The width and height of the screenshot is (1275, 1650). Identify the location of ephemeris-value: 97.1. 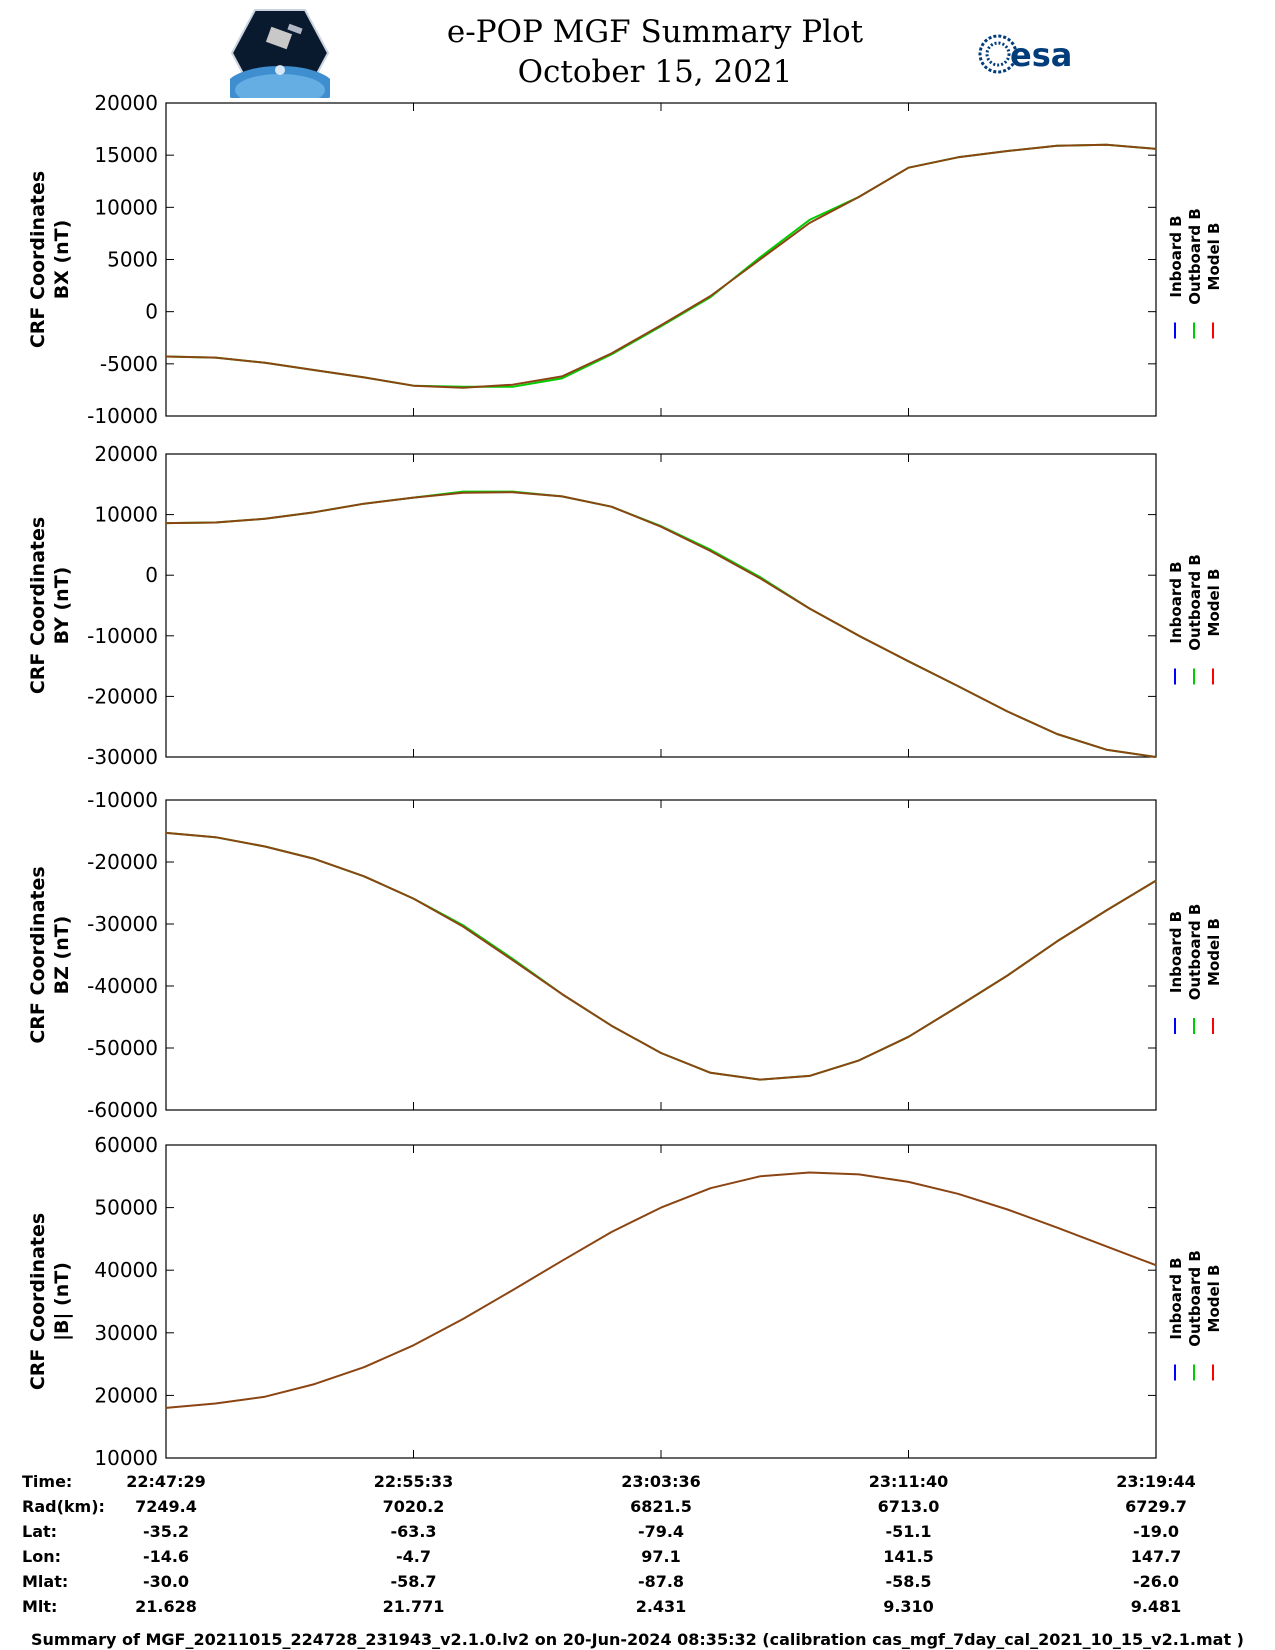
(660, 1556).